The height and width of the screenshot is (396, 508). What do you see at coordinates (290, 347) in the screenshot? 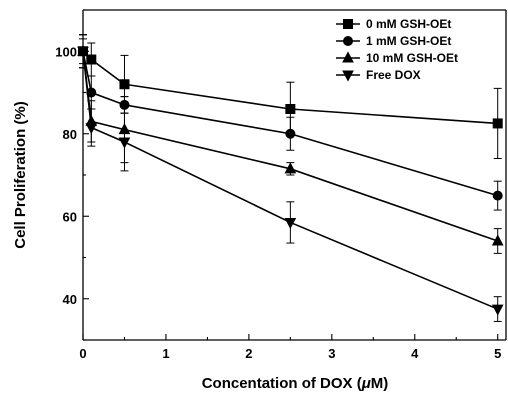
I see `x-ticks: 0 1 2 3 4 5` at bounding box center [290, 347].